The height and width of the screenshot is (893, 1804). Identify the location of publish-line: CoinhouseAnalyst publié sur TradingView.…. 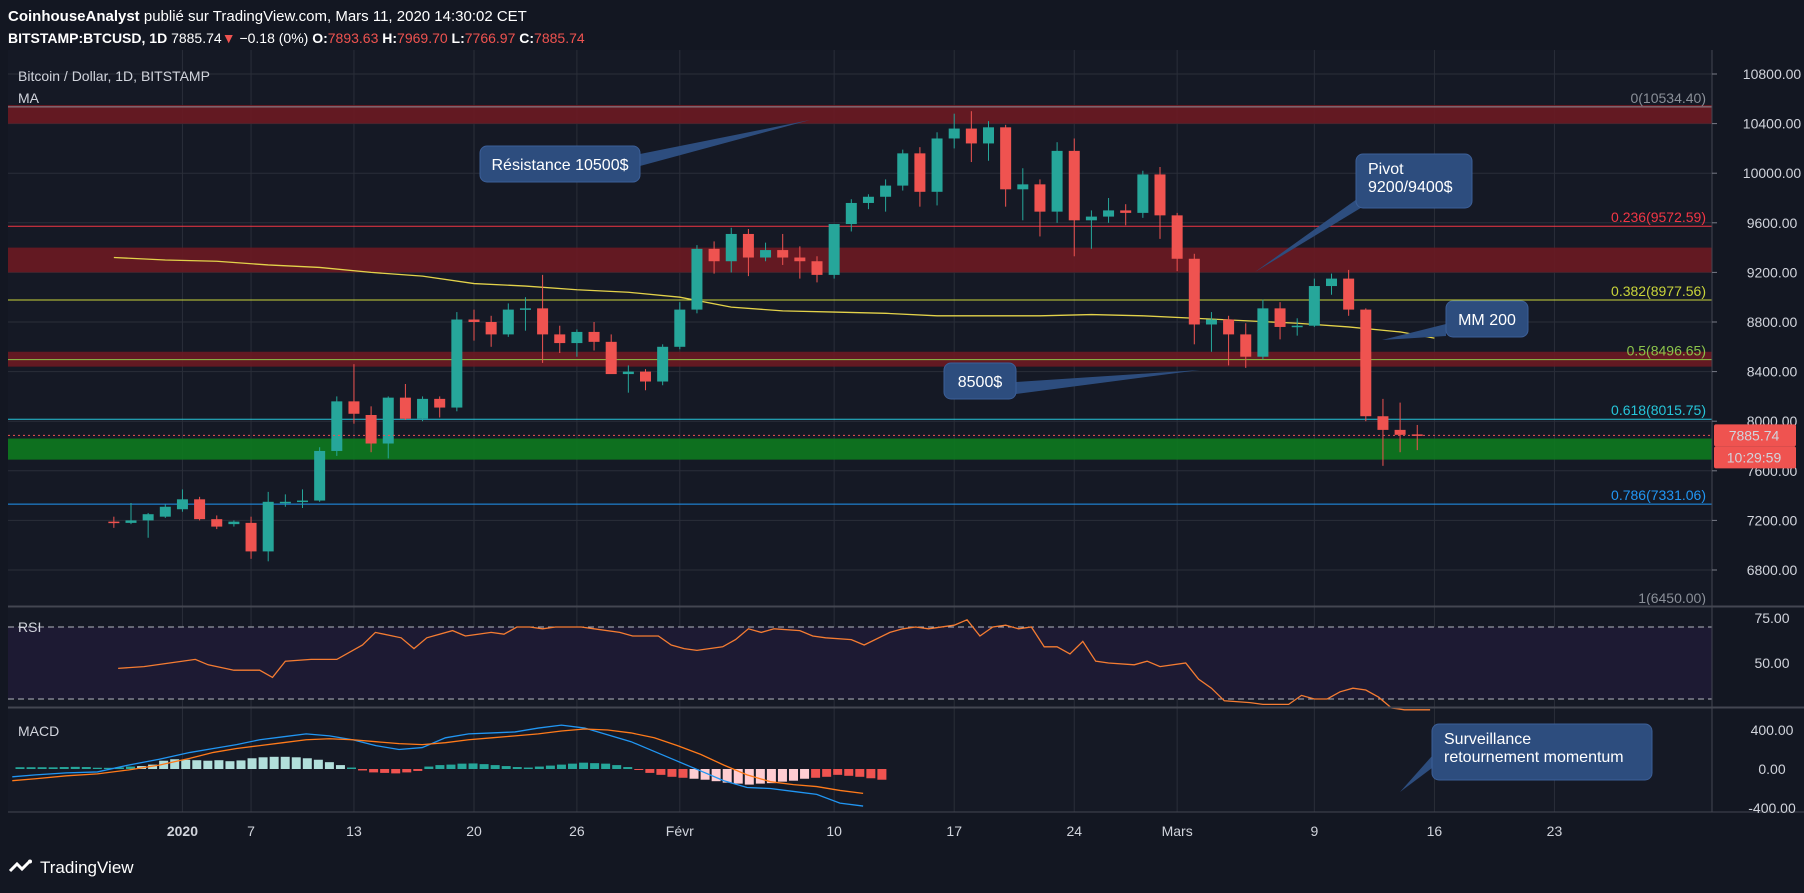
(267, 16).